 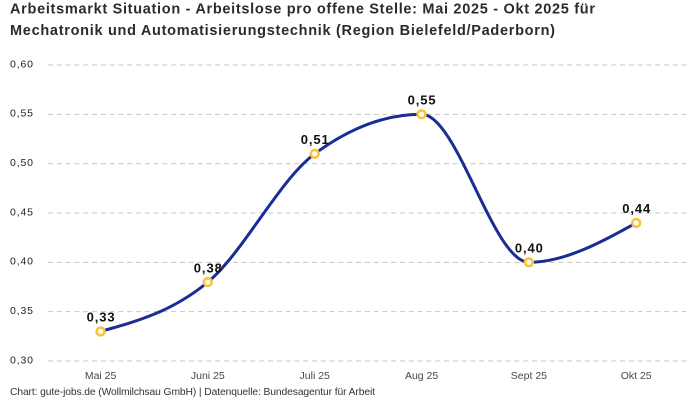 I want to click on svg-text: 0,44, so click(x=636, y=208).